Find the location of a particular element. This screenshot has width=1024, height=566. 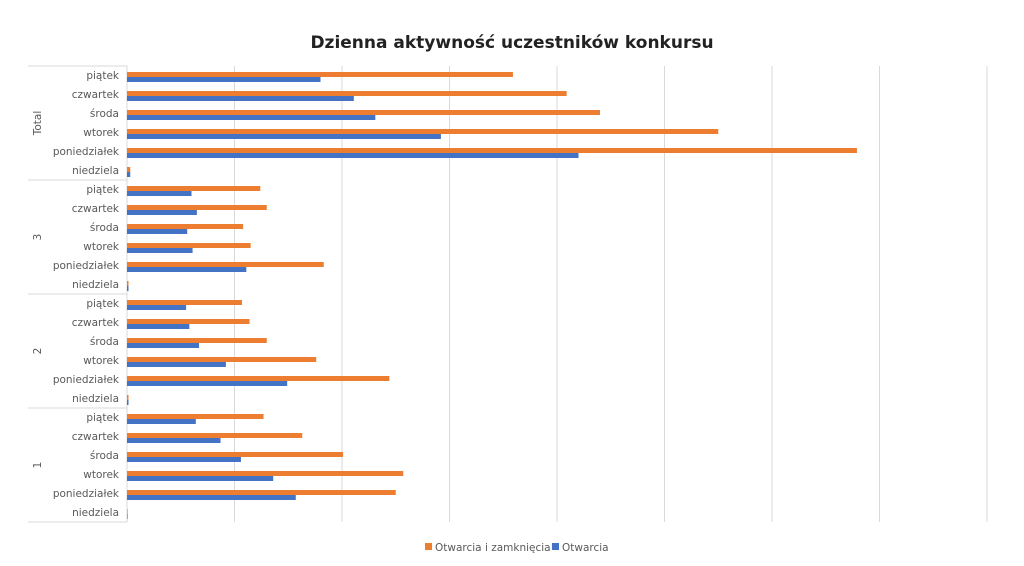

legend-swatch-otwarcia-i-zamkniecia is located at coordinates (428, 546).